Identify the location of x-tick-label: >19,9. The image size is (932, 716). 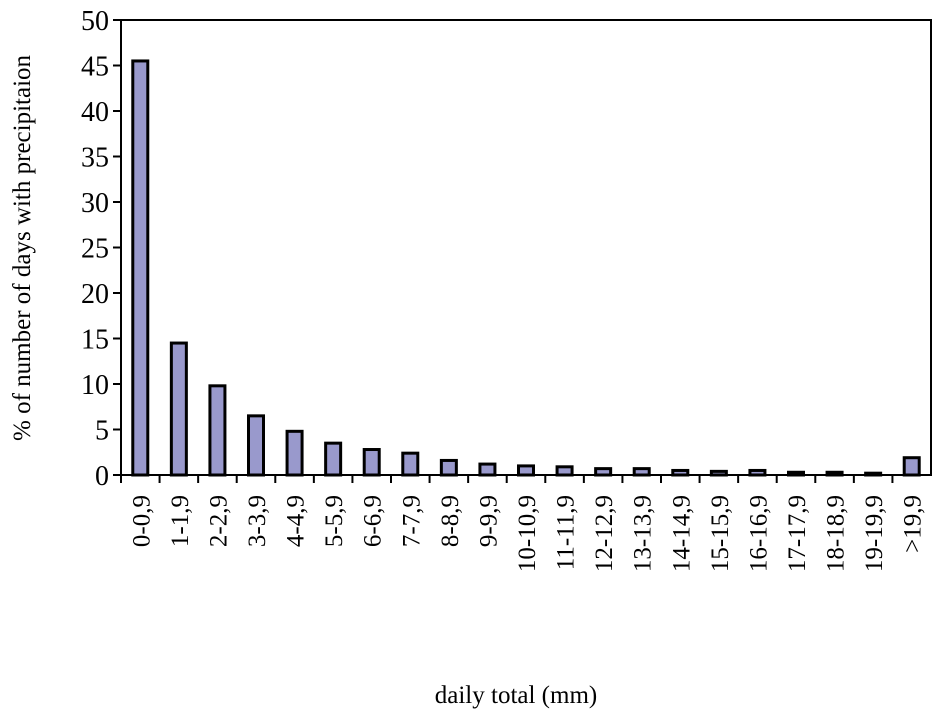
(913, 524).